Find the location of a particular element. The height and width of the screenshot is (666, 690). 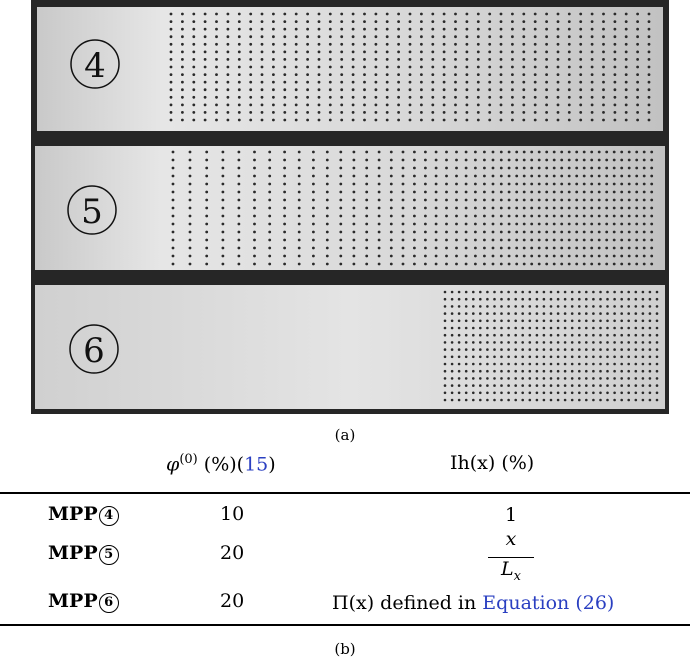

equation-26-link: Equation (26) is located at coordinates (548, 603).